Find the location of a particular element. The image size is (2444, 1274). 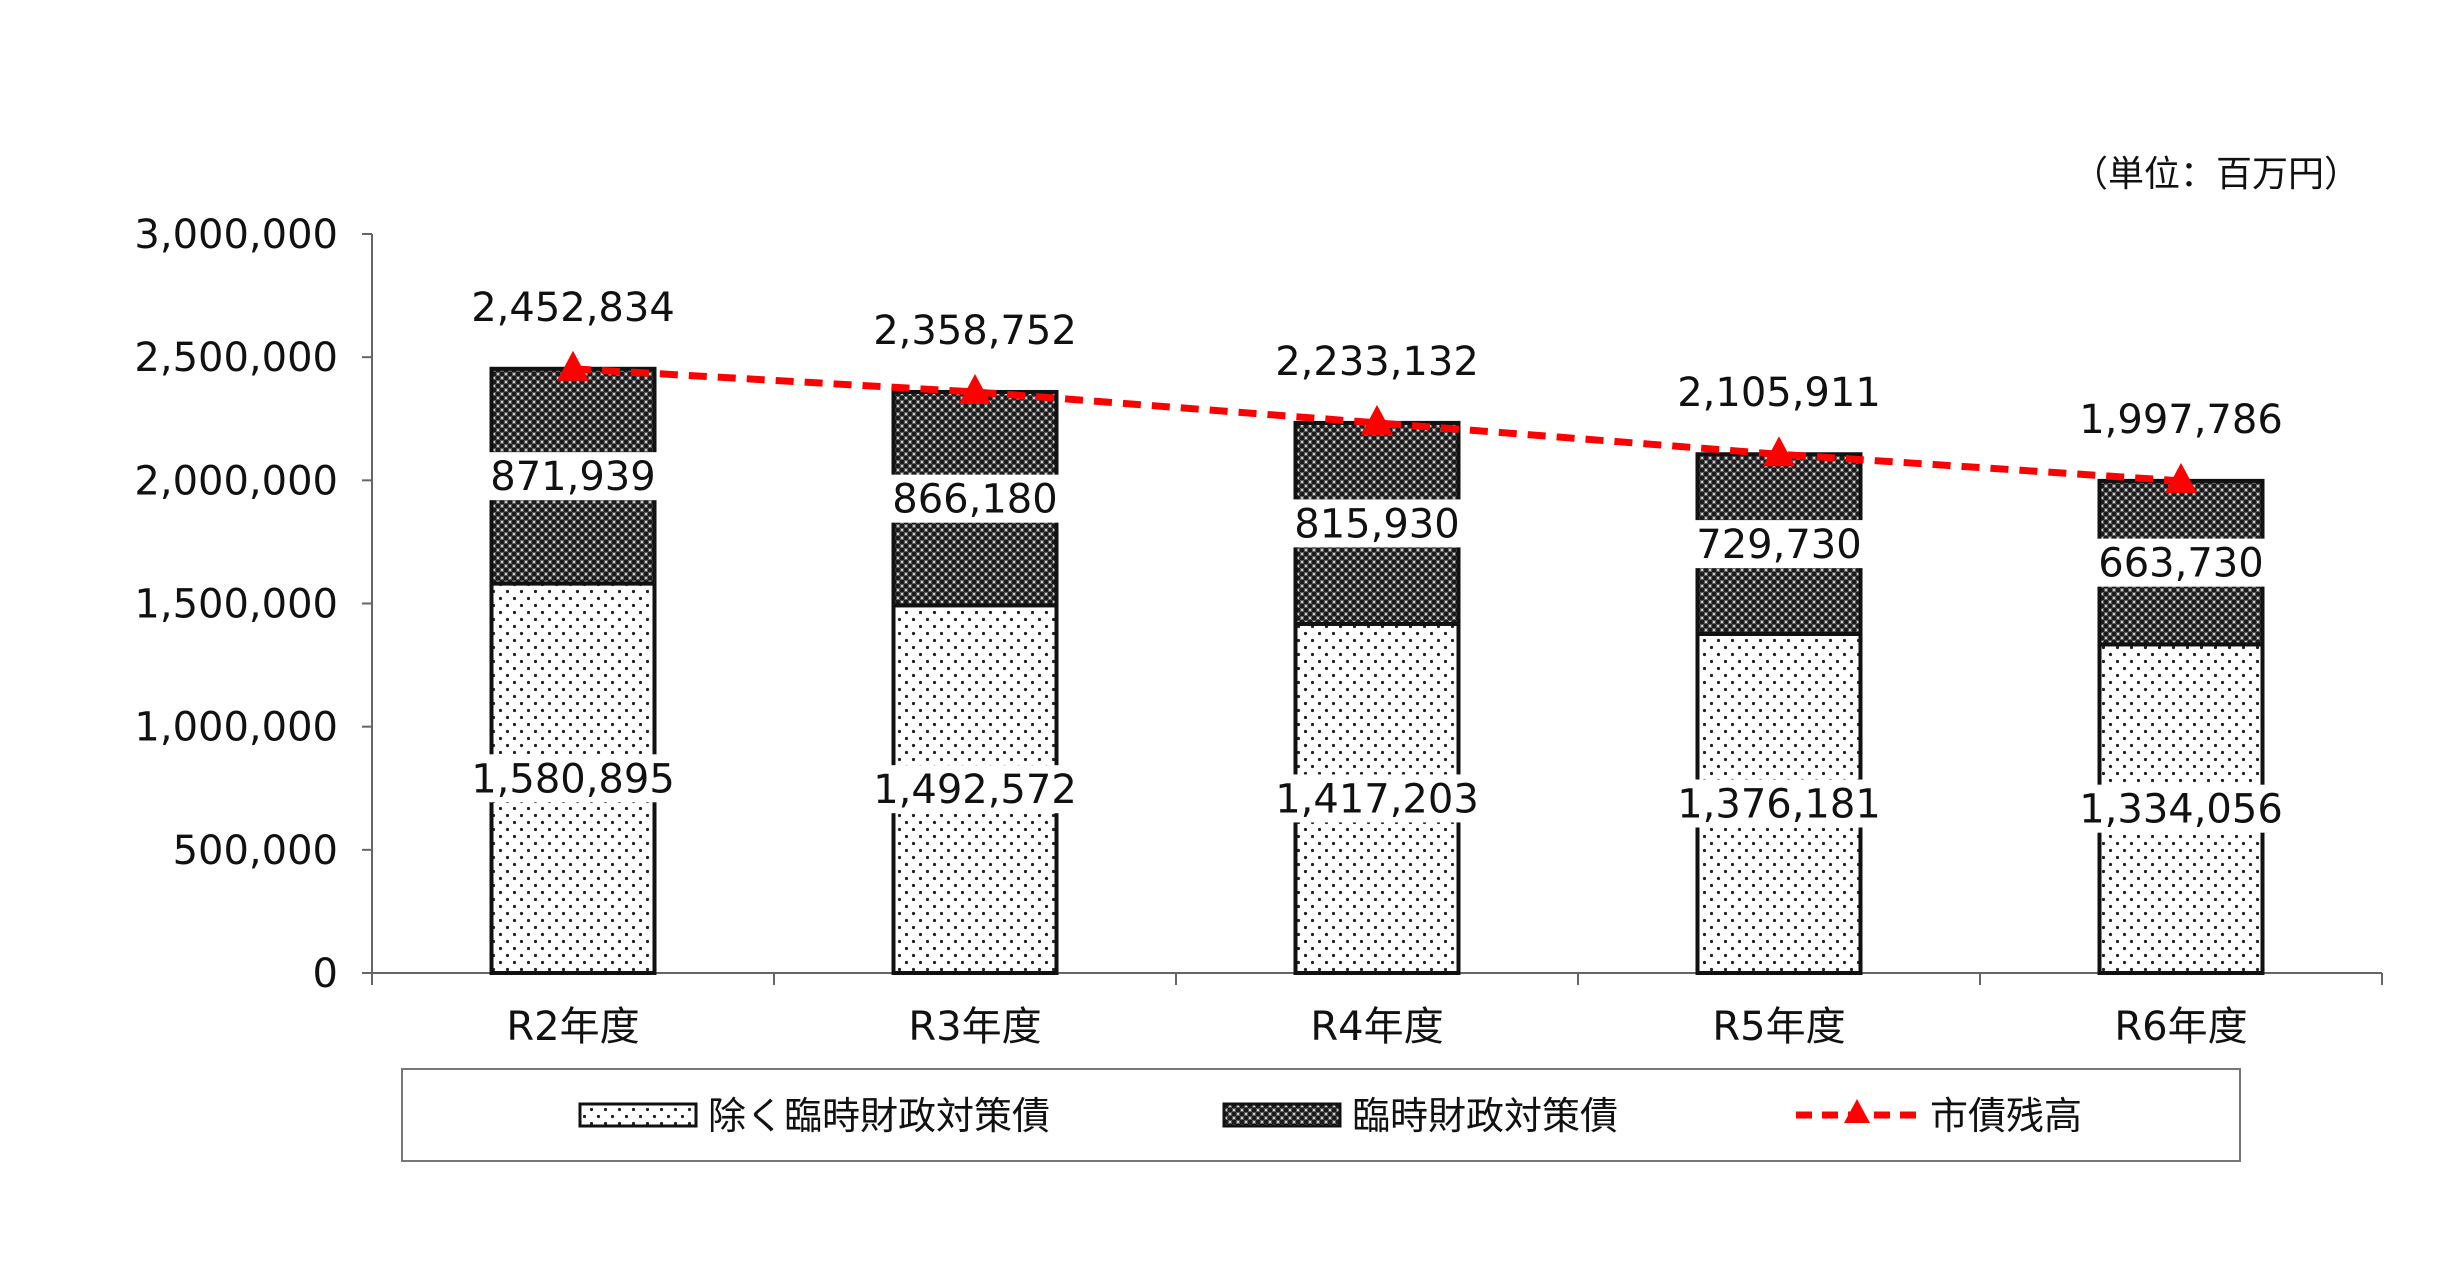

legend-swatch-total-marker is located at coordinates (1857, 1111).